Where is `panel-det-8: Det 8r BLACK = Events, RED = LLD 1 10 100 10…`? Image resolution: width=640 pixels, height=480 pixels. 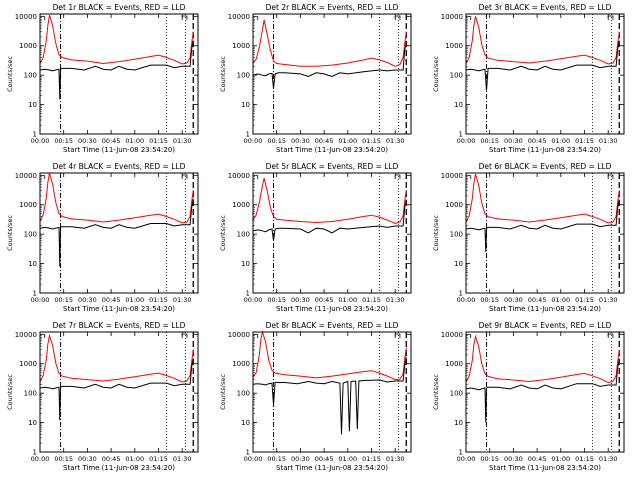
panel-det-8: Det 8r BLACK = Events, RED = LLD 1 10 100 10… is located at coordinates (315, 396).